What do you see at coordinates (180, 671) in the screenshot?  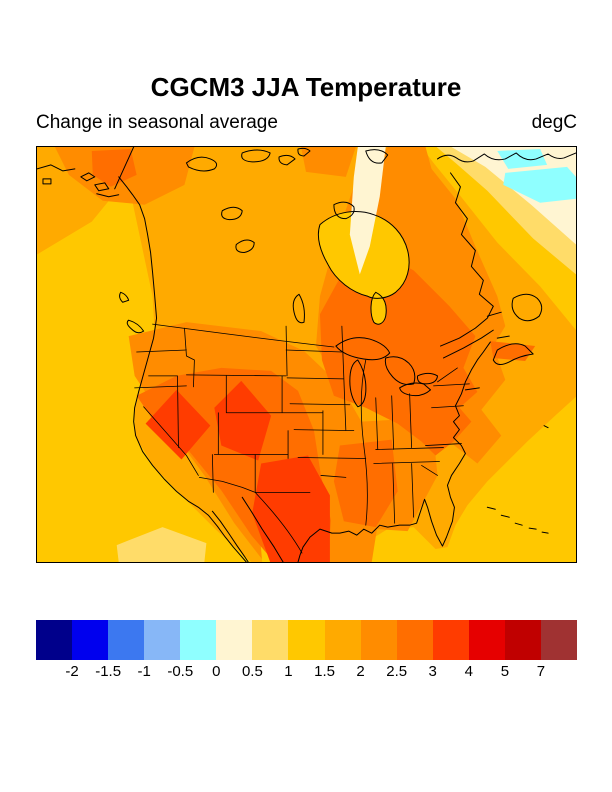 I see `colorbar-tick-label: -0.5` at bounding box center [180, 671].